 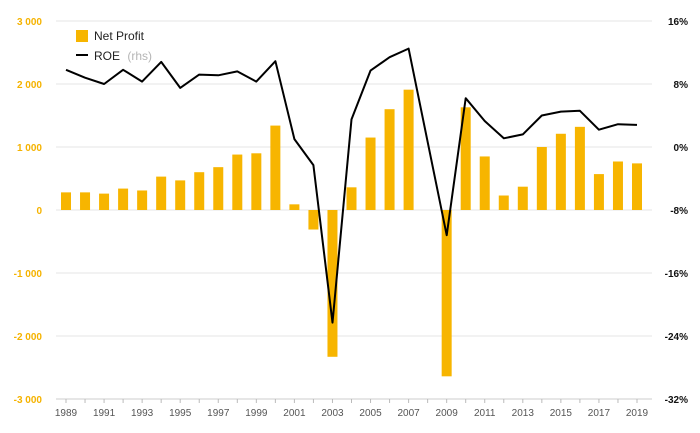 What do you see at coordinates (66, 413) in the screenshot?
I see `x-tick-label: 1989` at bounding box center [66, 413].